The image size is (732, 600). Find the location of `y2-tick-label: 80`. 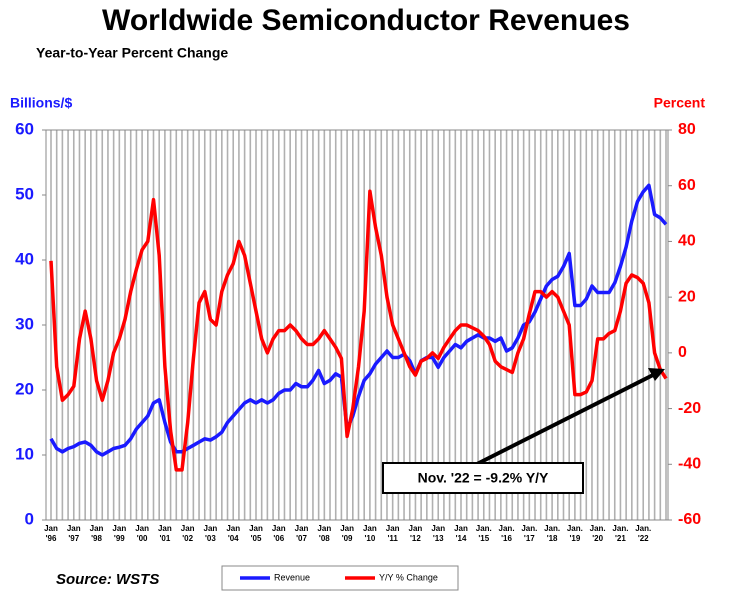

y2-tick-label: 80 is located at coordinates (687, 129).